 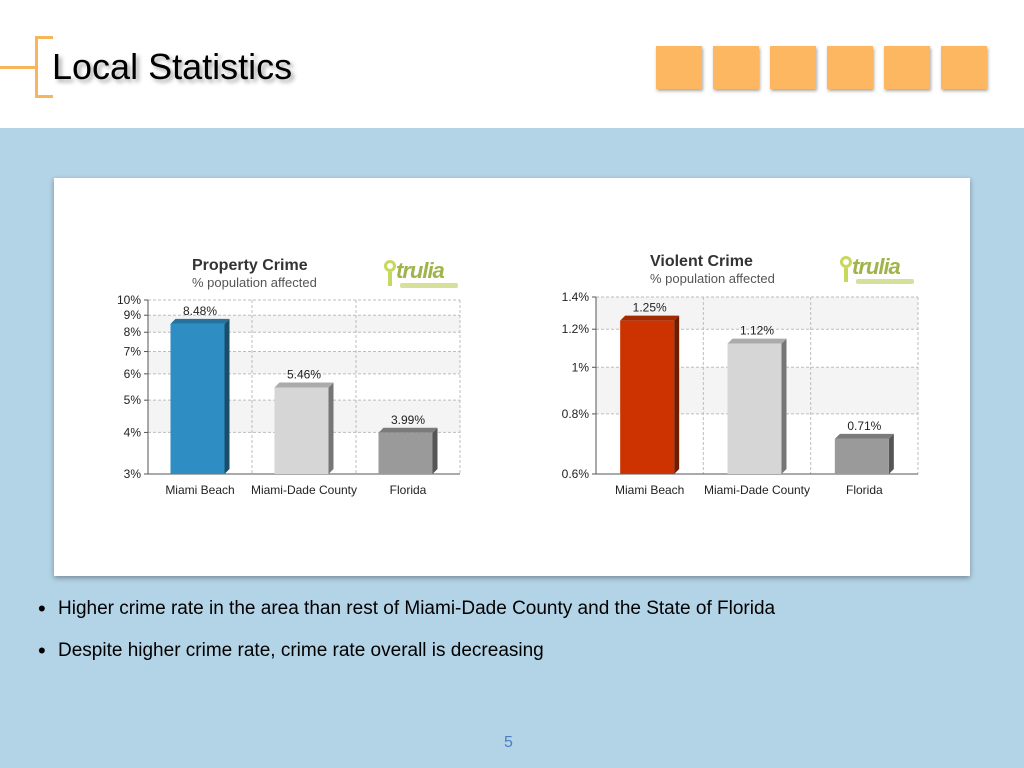 What do you see at coordinates (19, 67) in the screenshot?
I see `title-accent-line` at bounding box center [19, 67].